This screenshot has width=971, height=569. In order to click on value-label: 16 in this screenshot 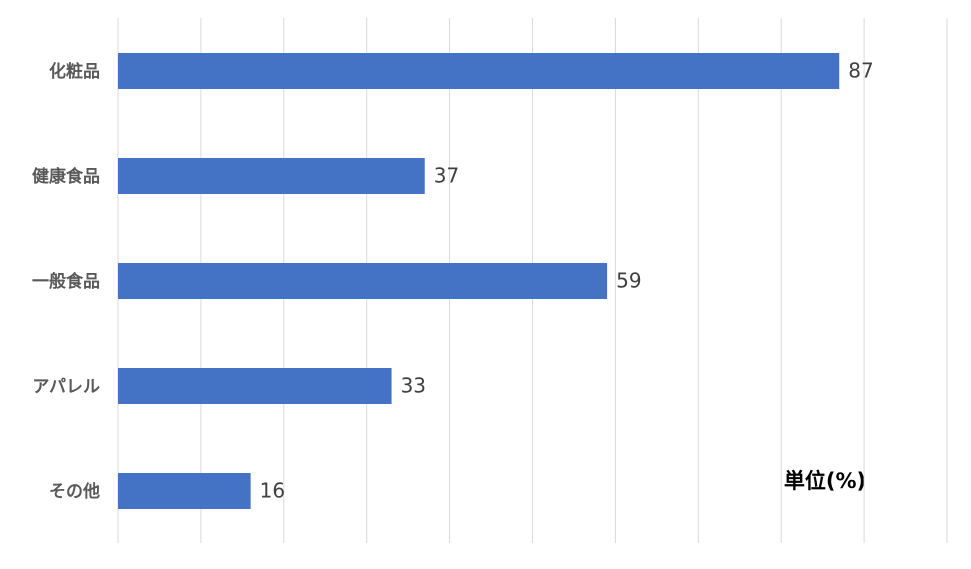, I will do `click(272, 491)`.